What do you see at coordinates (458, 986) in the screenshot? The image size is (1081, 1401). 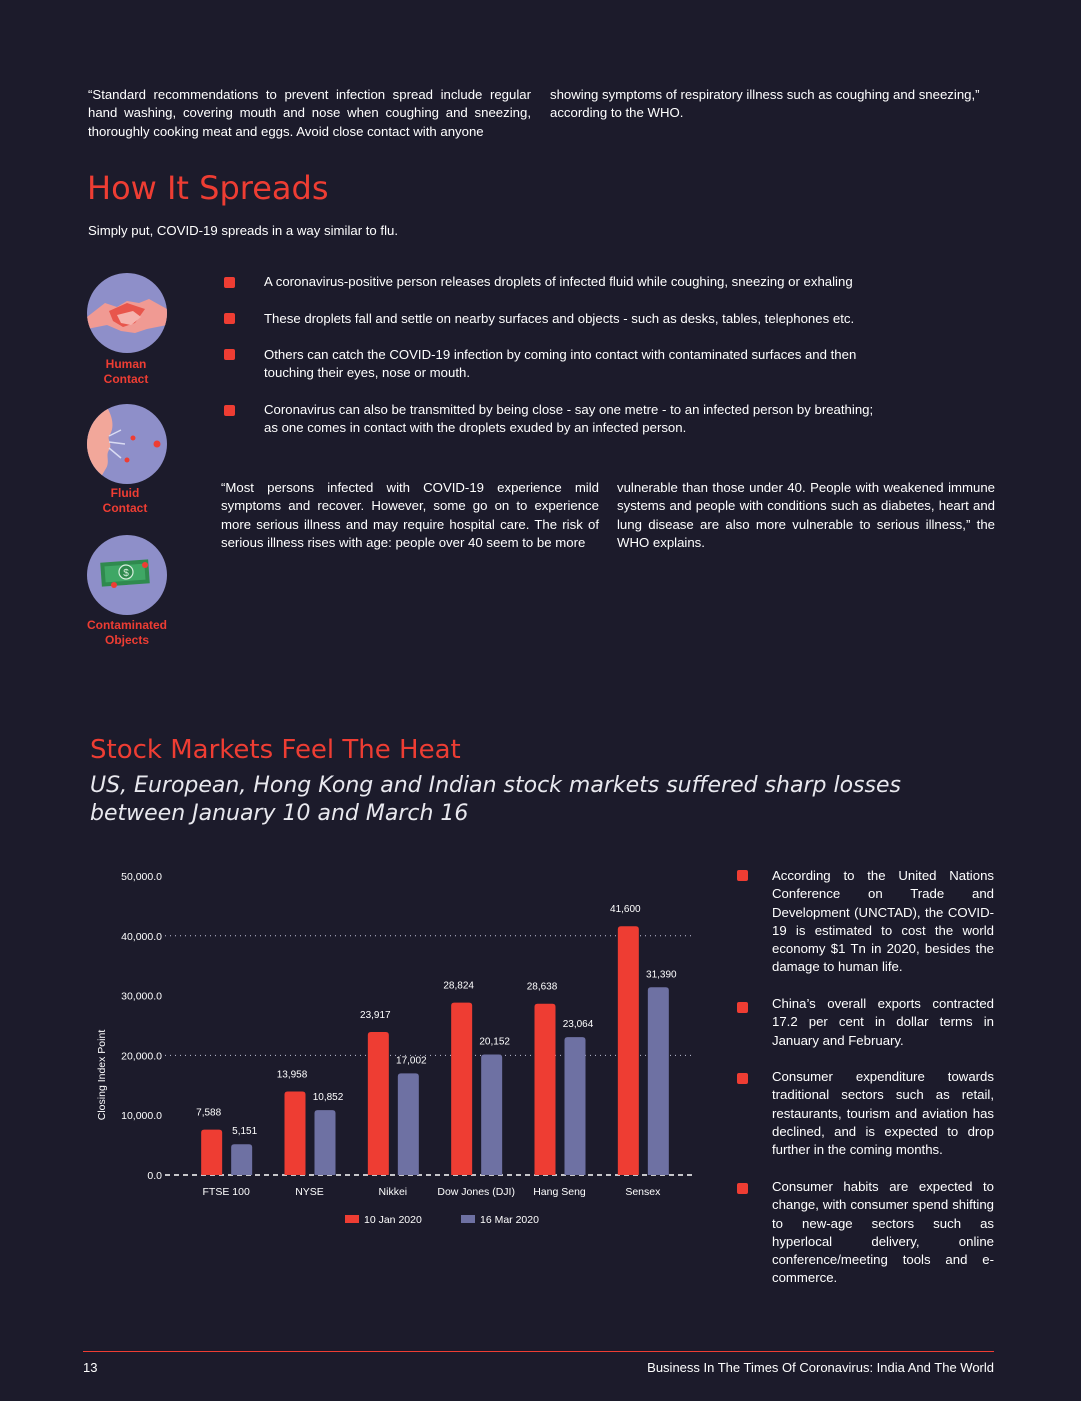 I see `bar-value-label: 28,824` at bounding box center [458, 986].